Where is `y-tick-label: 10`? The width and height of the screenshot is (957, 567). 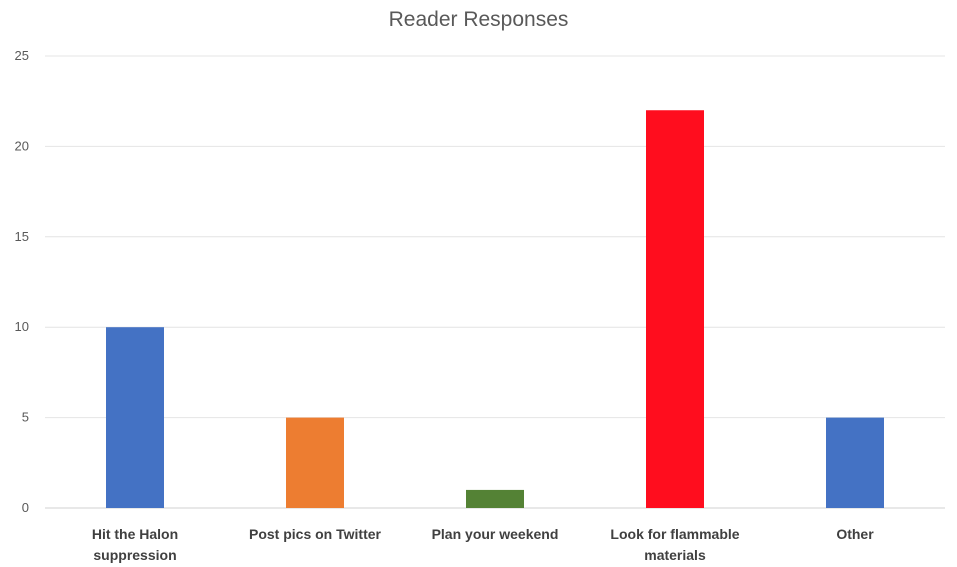
y-tick-label: 10 is located at coordinates (22, 326).